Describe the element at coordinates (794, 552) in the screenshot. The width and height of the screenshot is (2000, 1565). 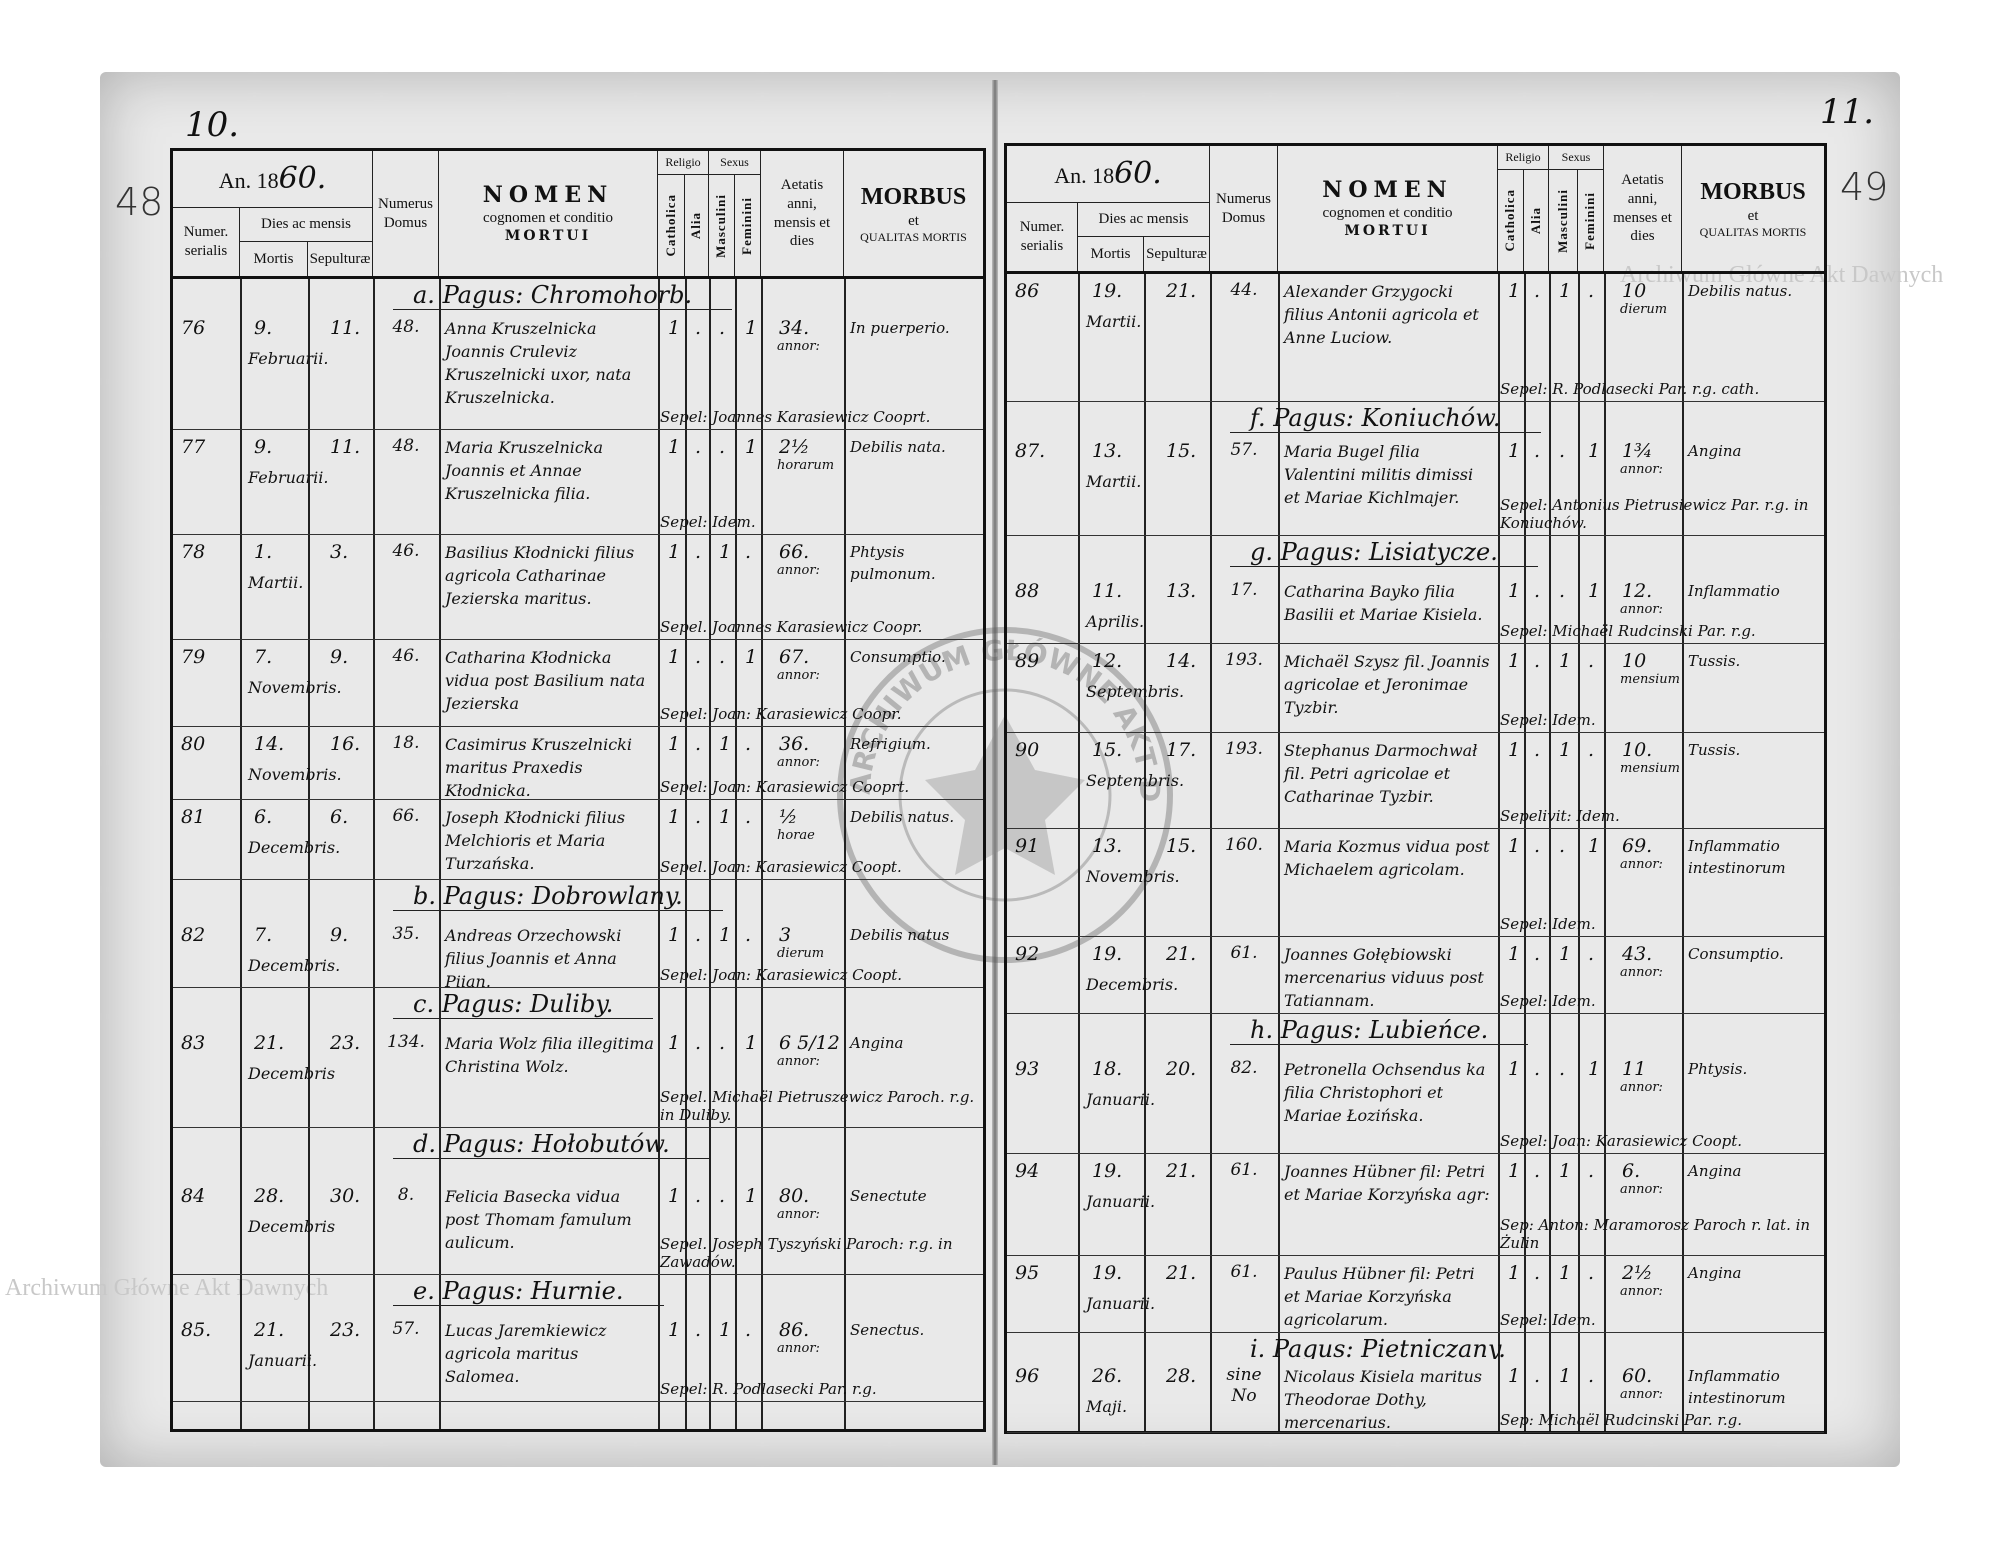
I see `age-value: 66.` at that location.